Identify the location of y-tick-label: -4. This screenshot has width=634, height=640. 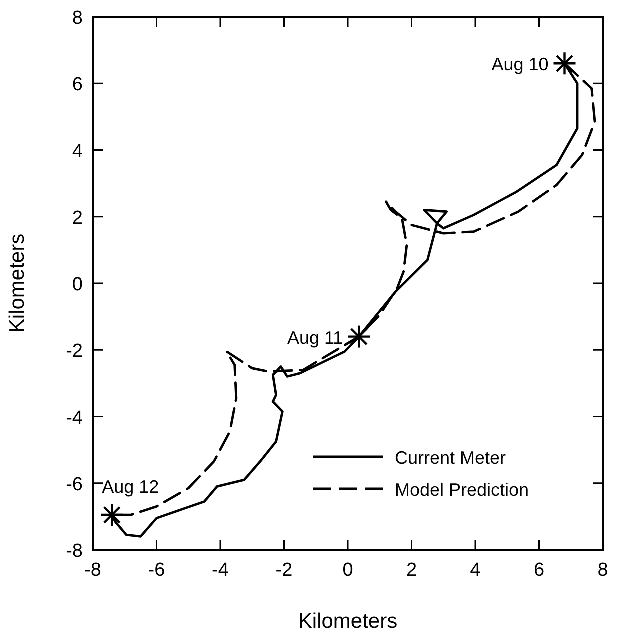
(75, 418).